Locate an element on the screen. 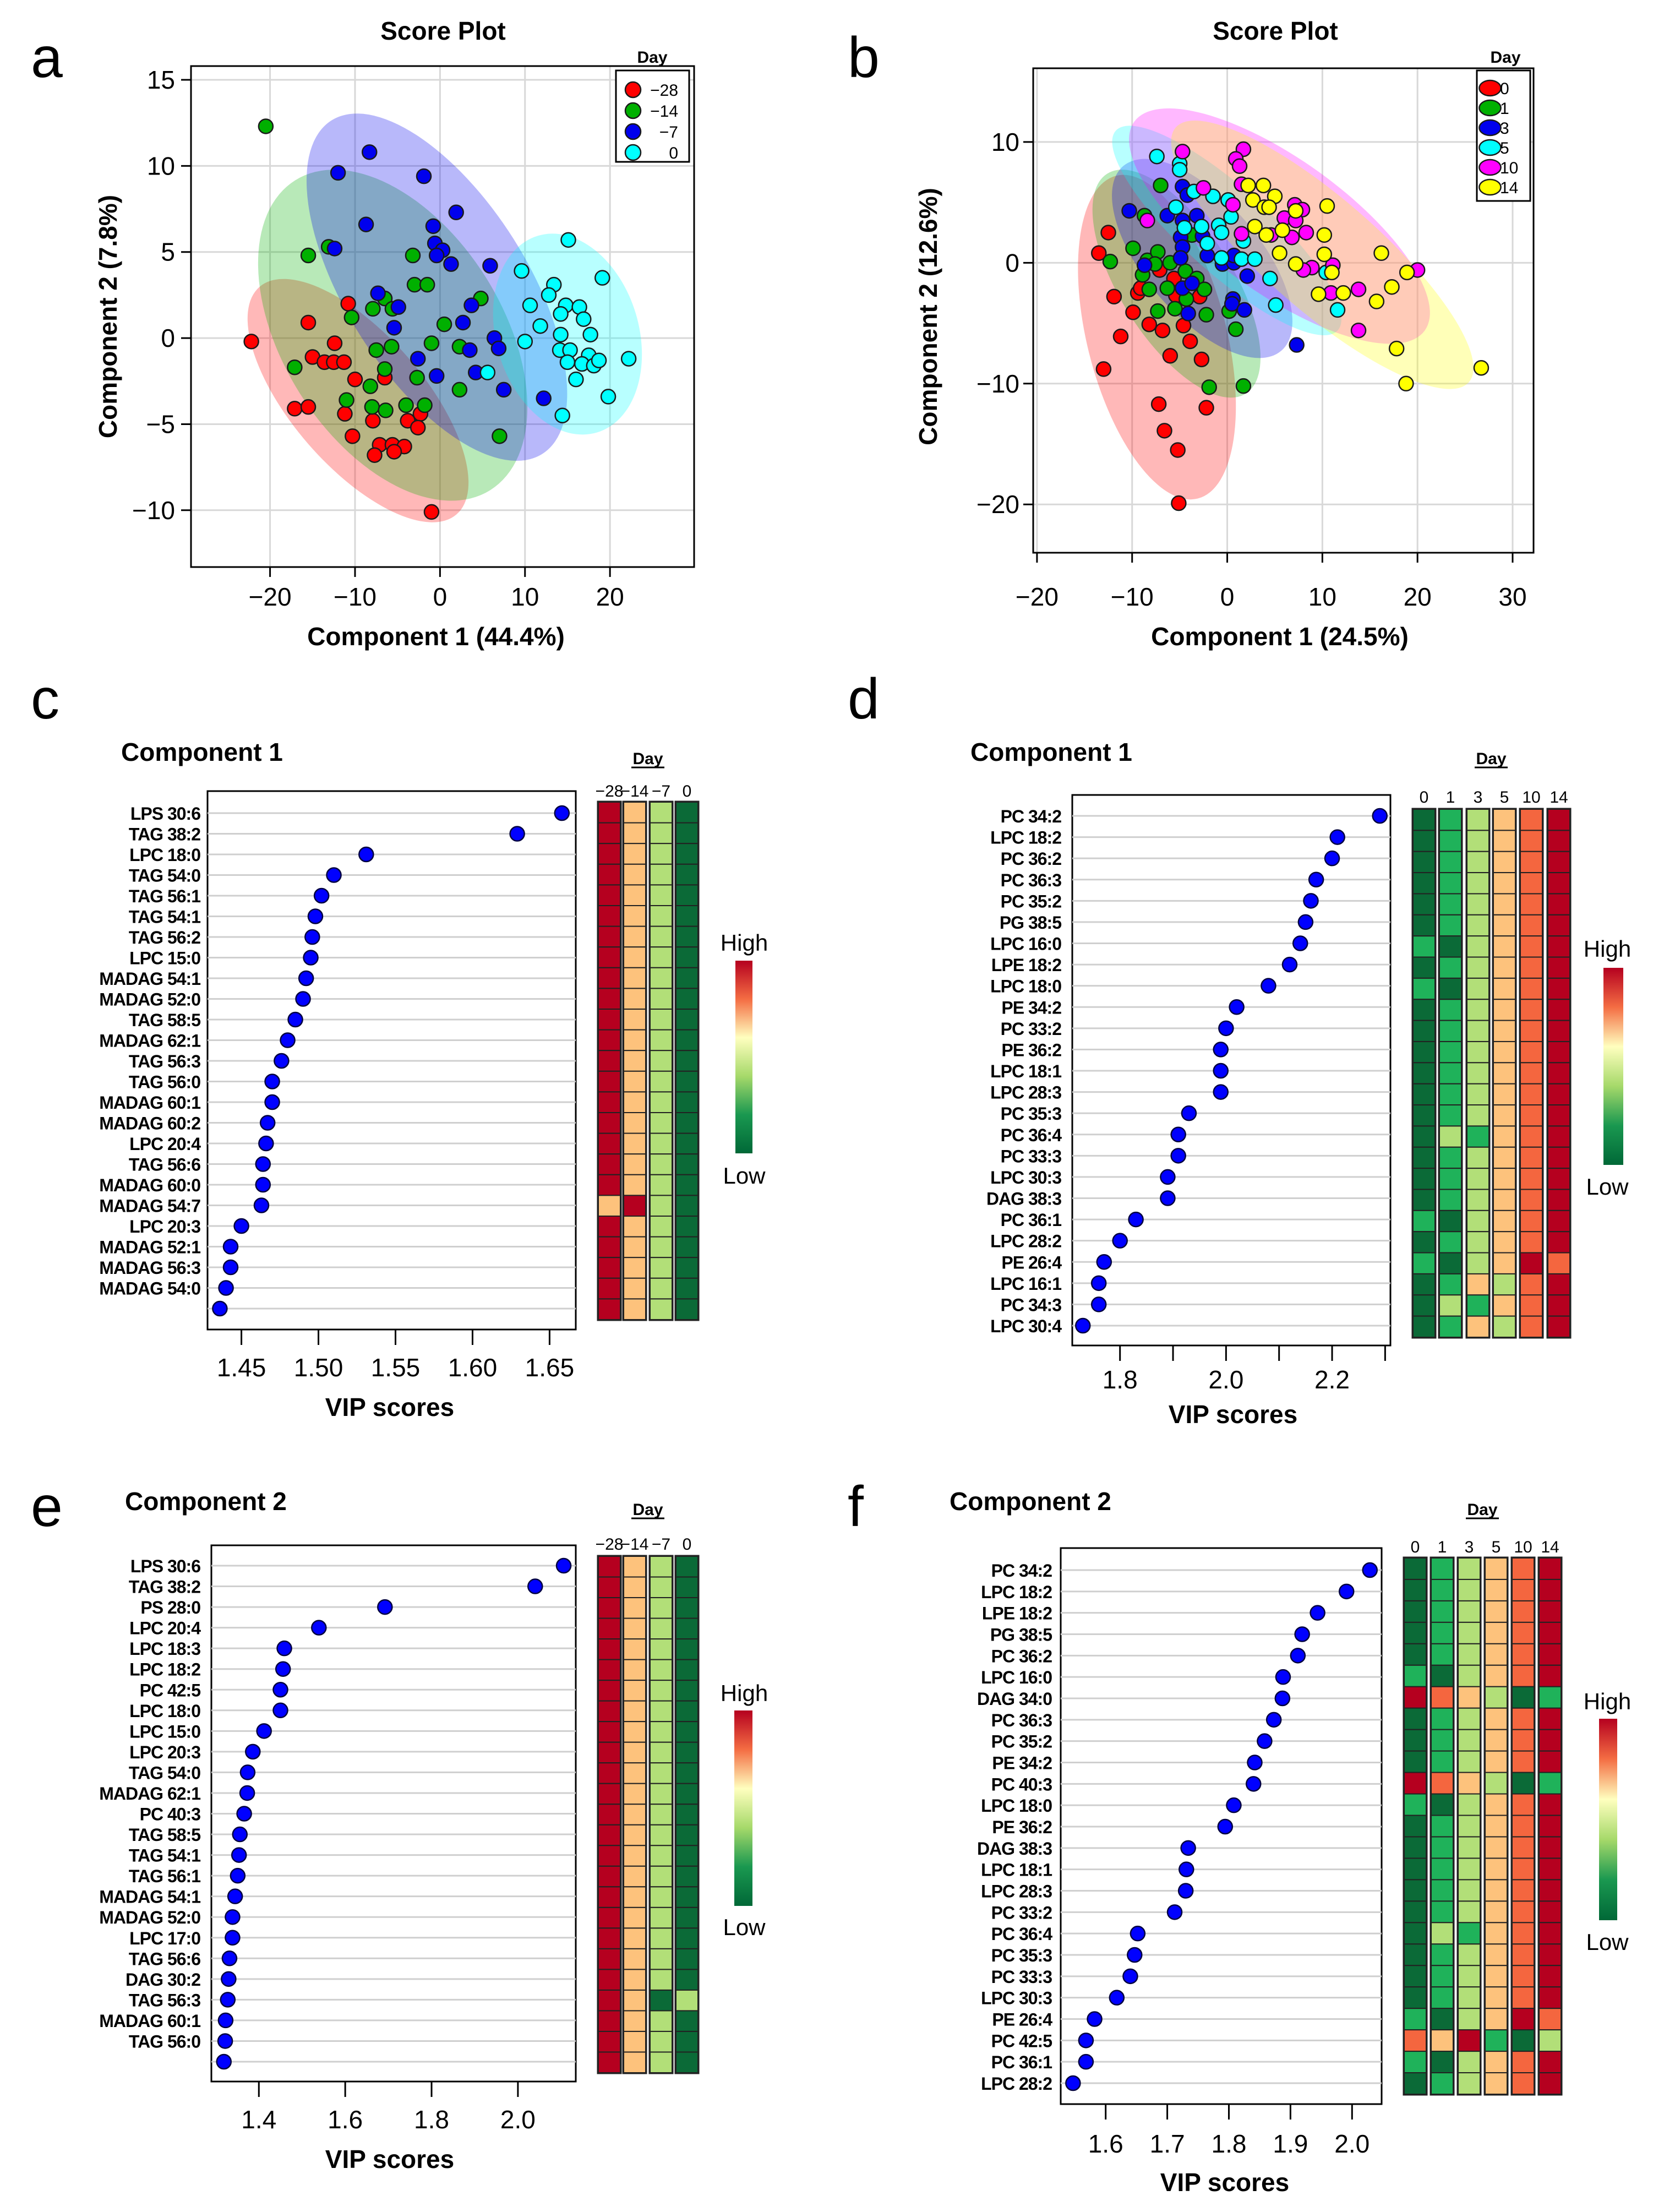 The height and width of the screenshot is (2212, 1664). legend-label: −28 is located at coordinates (664, 90).